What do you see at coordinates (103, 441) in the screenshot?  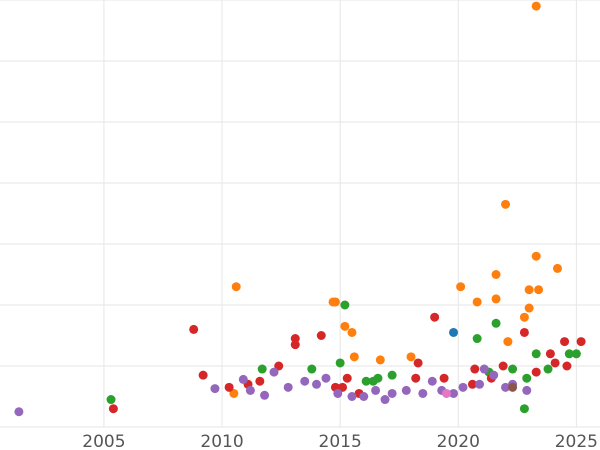 I see `x-tick-label-0: 2005` at bounding box center [103, 441].